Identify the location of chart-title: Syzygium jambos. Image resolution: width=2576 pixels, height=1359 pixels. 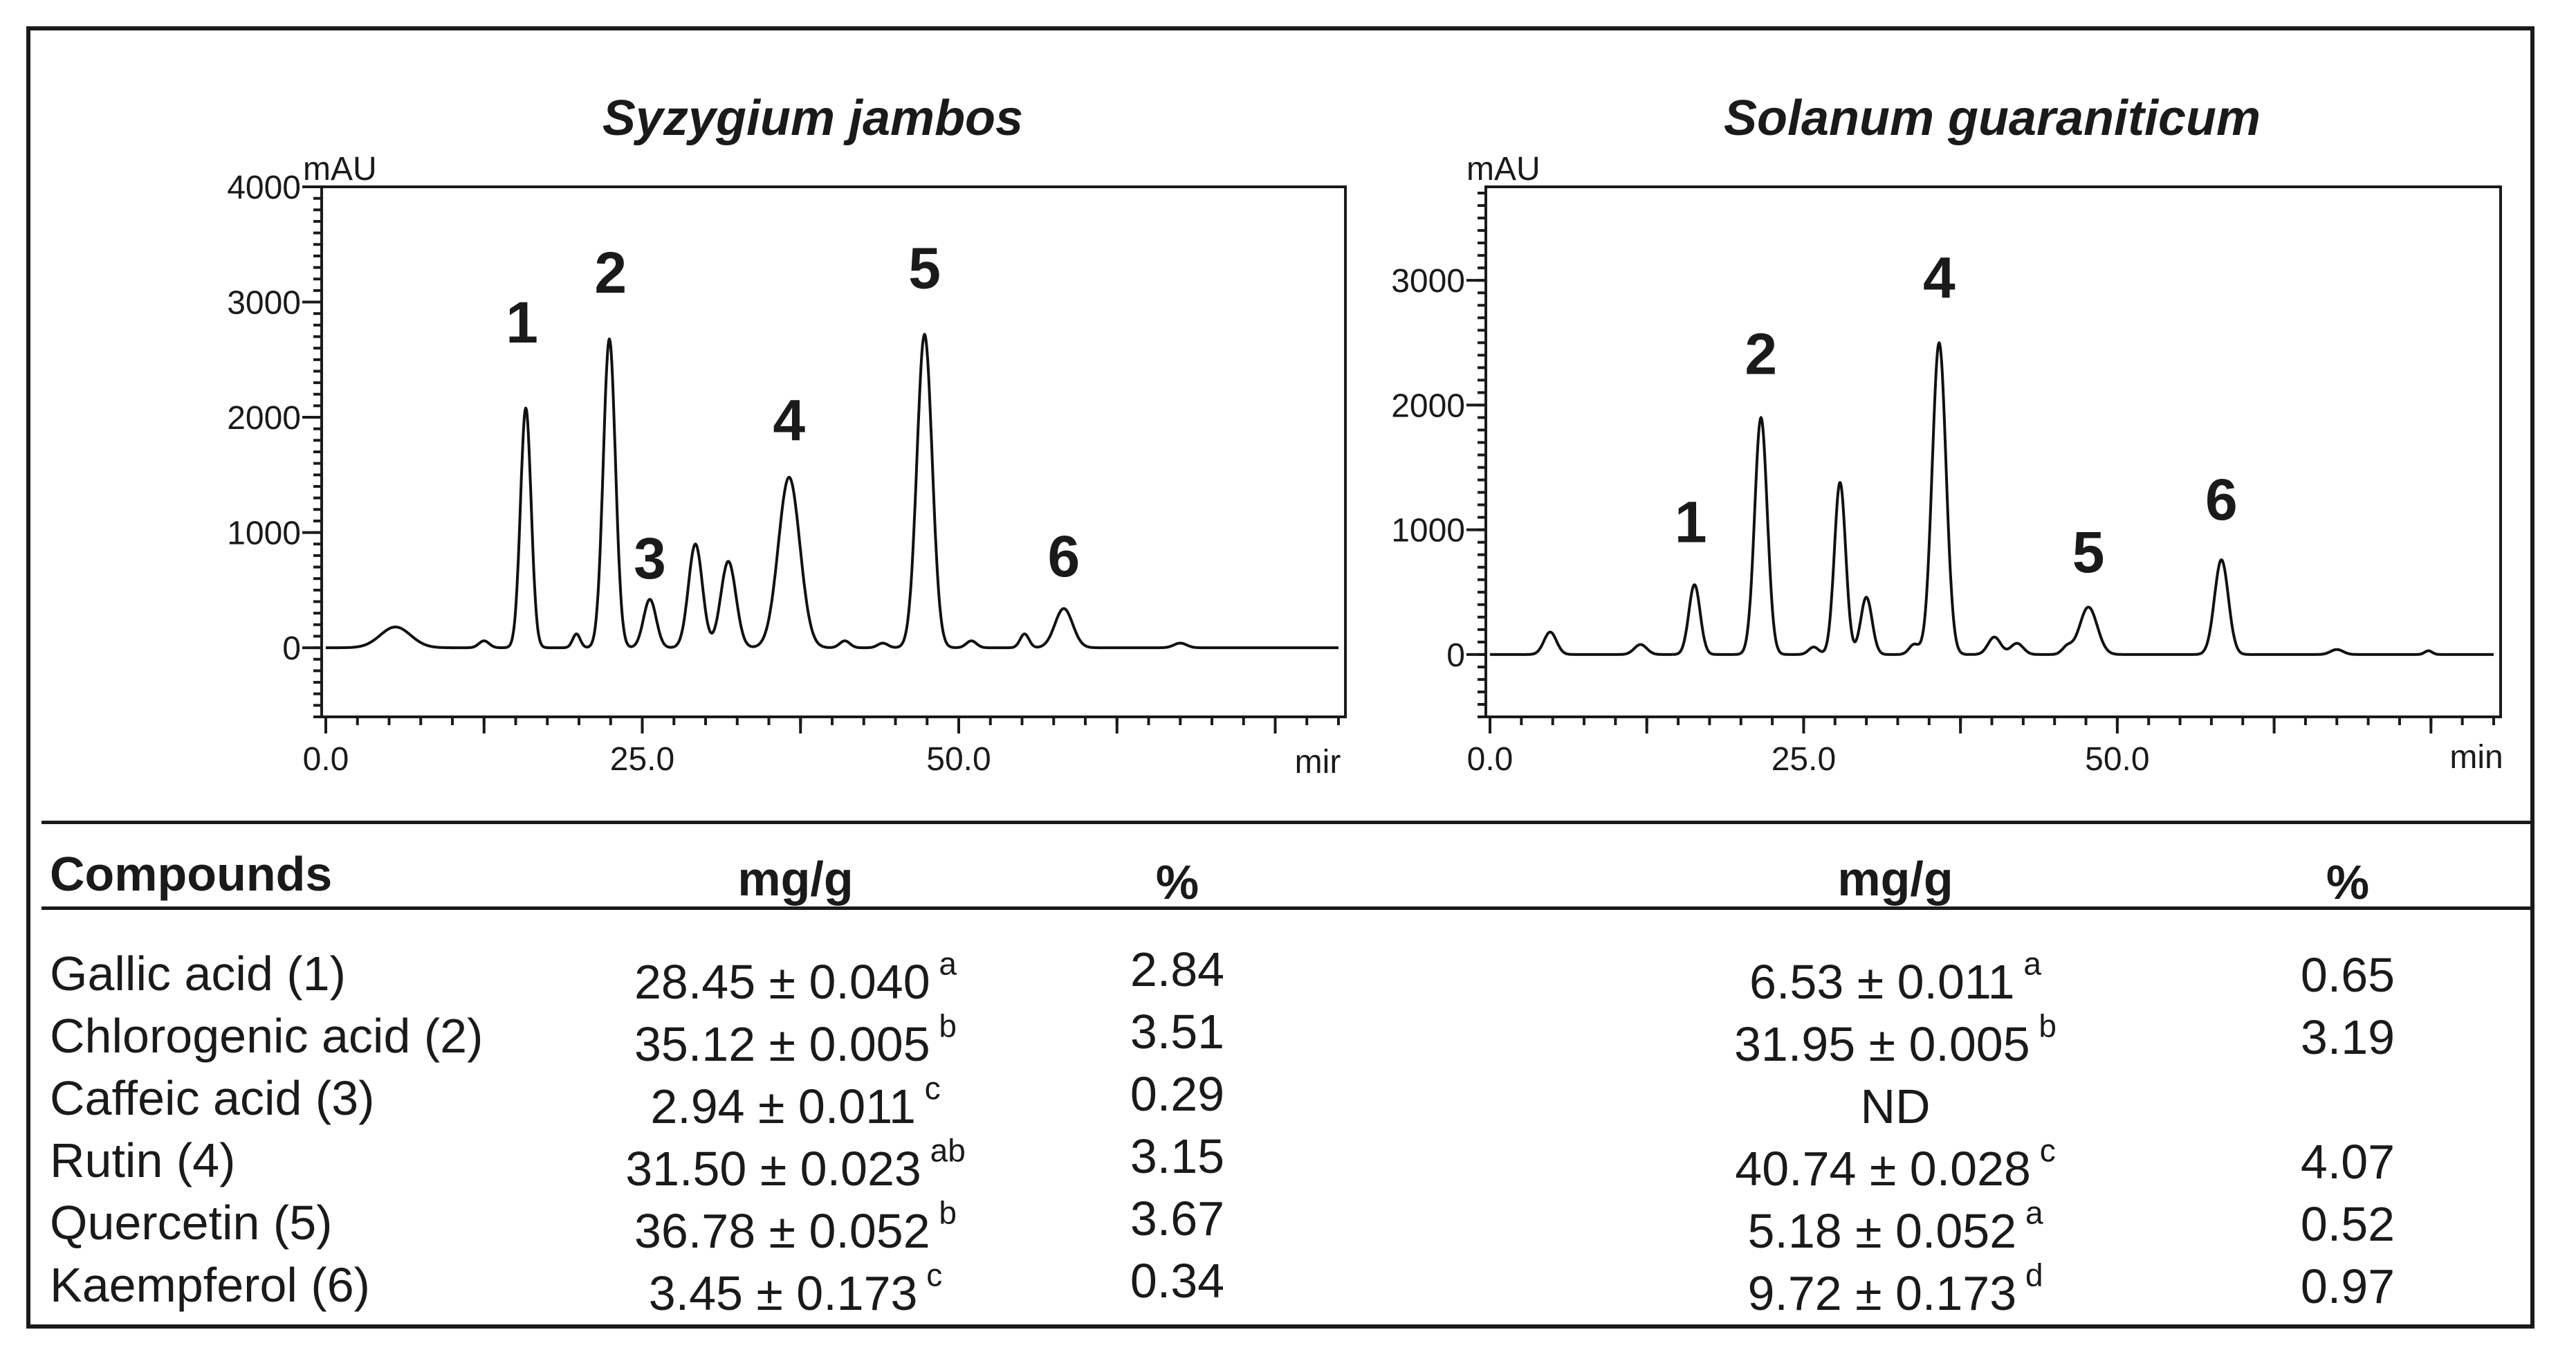
(812, 118).